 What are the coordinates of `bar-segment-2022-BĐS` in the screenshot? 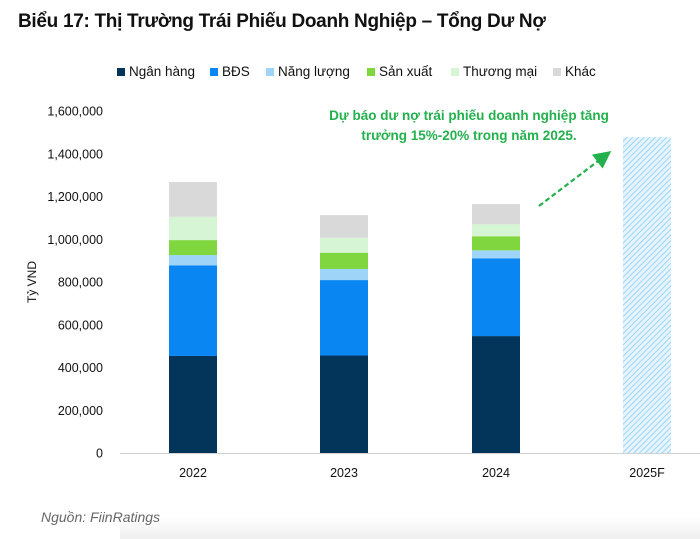 It's located at (193, 310).